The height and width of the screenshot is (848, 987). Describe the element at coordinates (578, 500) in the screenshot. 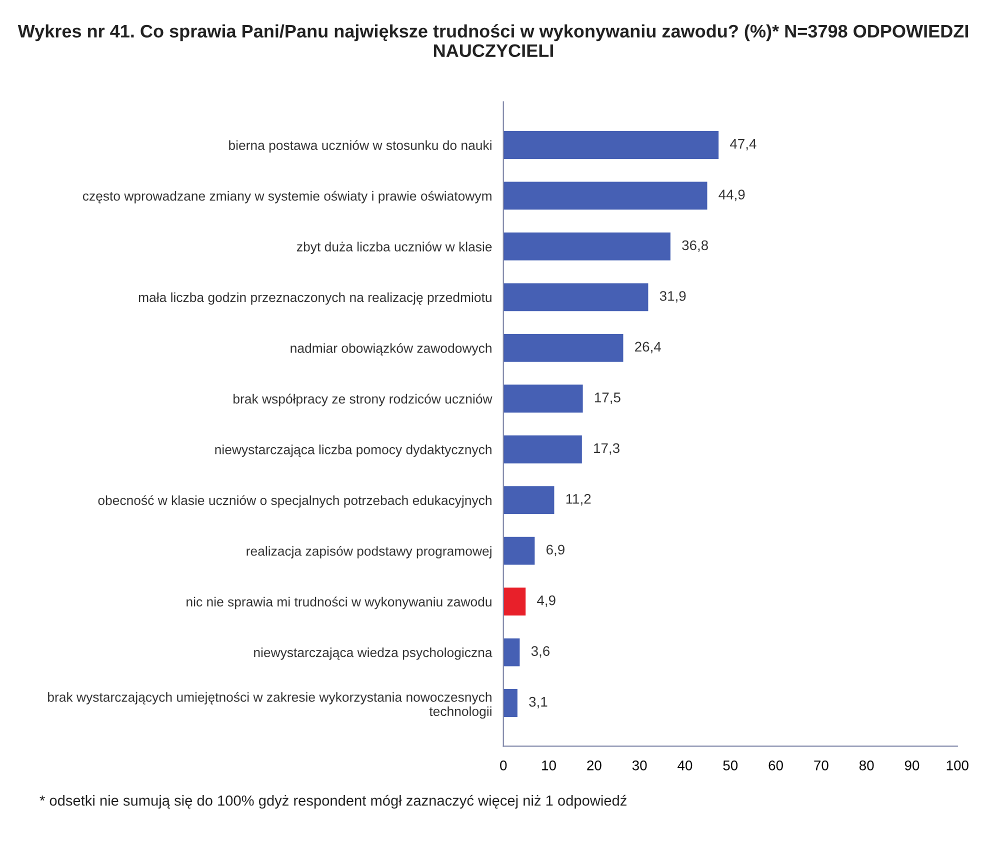

I see `data-label: 11,2` at that location.